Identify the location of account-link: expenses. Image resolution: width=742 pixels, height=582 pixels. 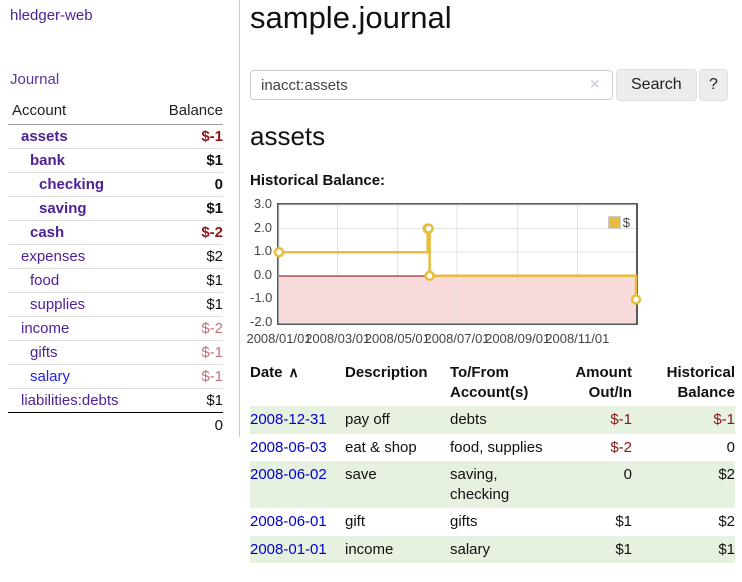
(53, 256).